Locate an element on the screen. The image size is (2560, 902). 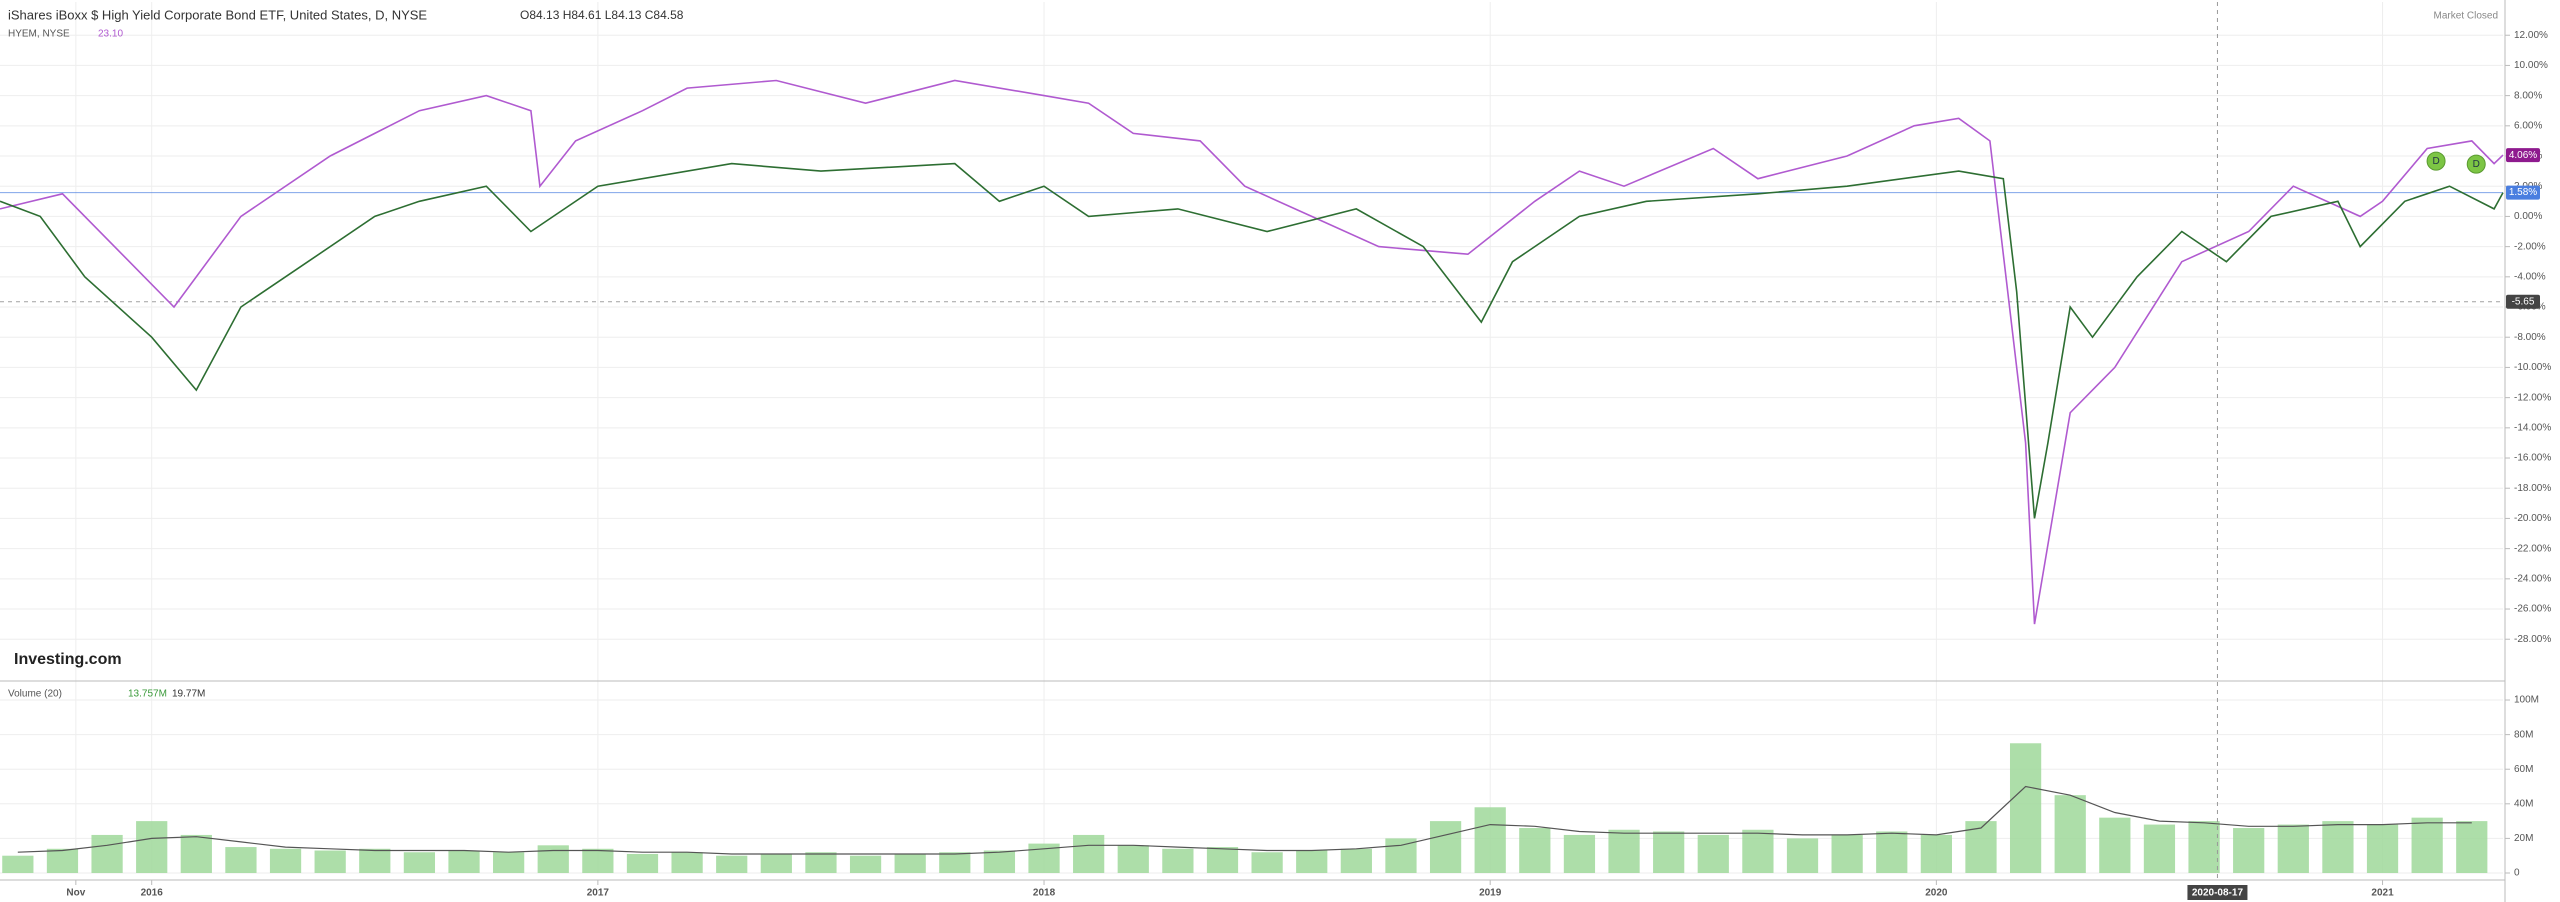
y-tick-label: -22.00% is located at coordinates (2532, 548).